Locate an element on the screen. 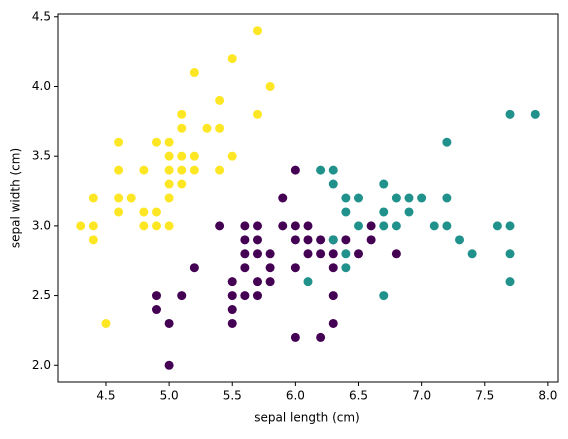  y-axis-label: sepal width (cm) is located at coordinates (16, 198).